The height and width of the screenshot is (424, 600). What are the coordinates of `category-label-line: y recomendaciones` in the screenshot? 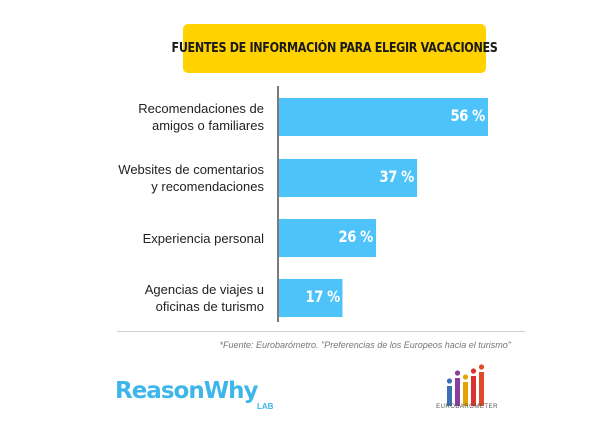 It's located at (207, 186).